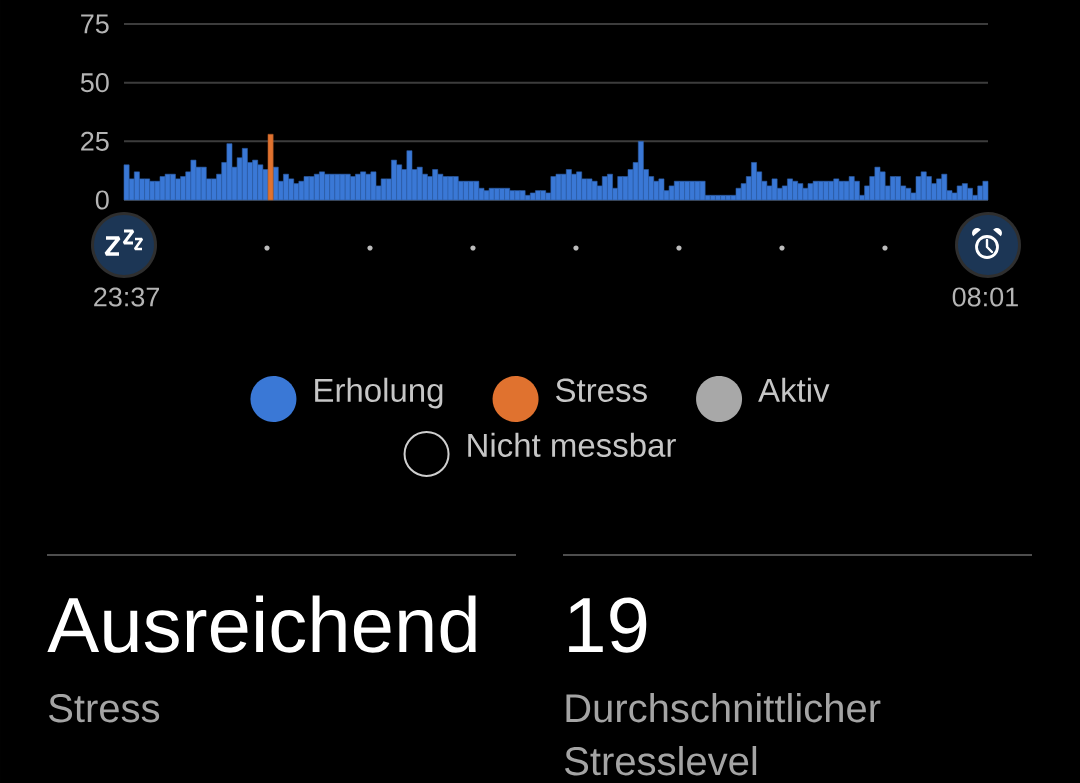  I want to click on legend-label: Erholung, so click(379, 393).